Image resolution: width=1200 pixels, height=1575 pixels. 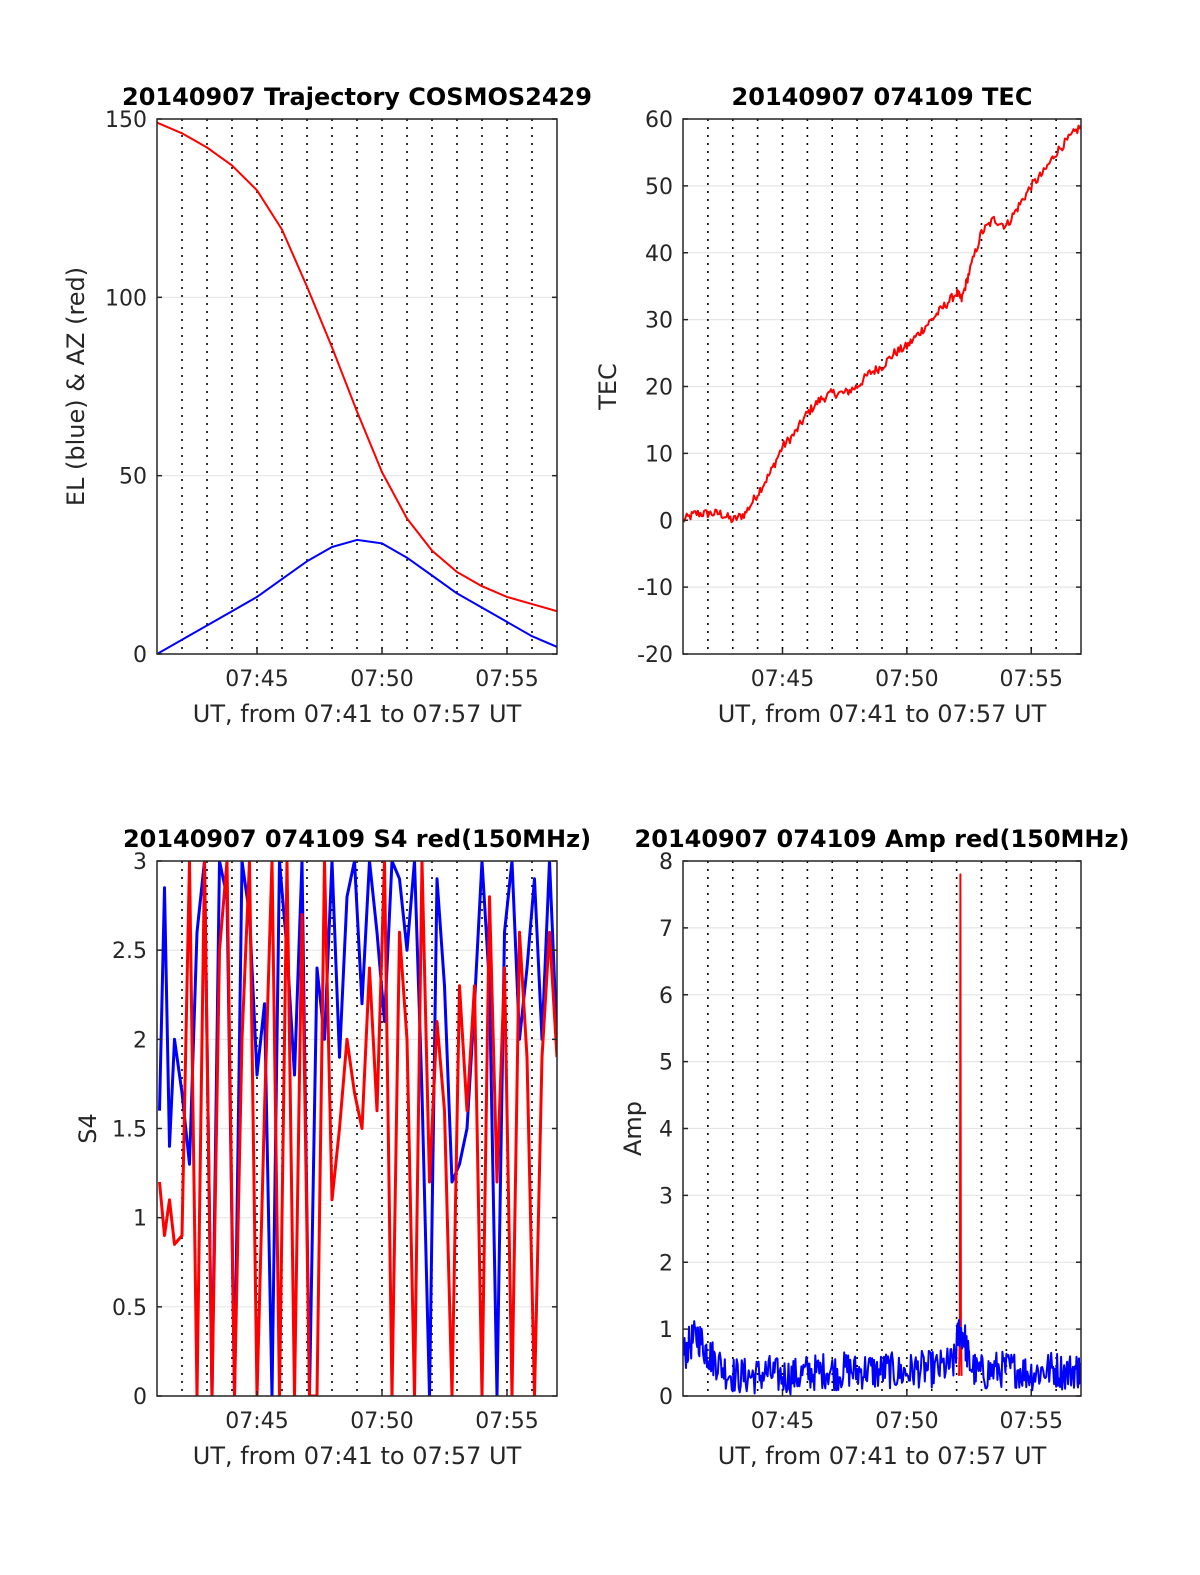 What do you see at coordinates (666, 996) in the screenshot?
I see `y-tick-label: 6` at bounding box center [666, 996].